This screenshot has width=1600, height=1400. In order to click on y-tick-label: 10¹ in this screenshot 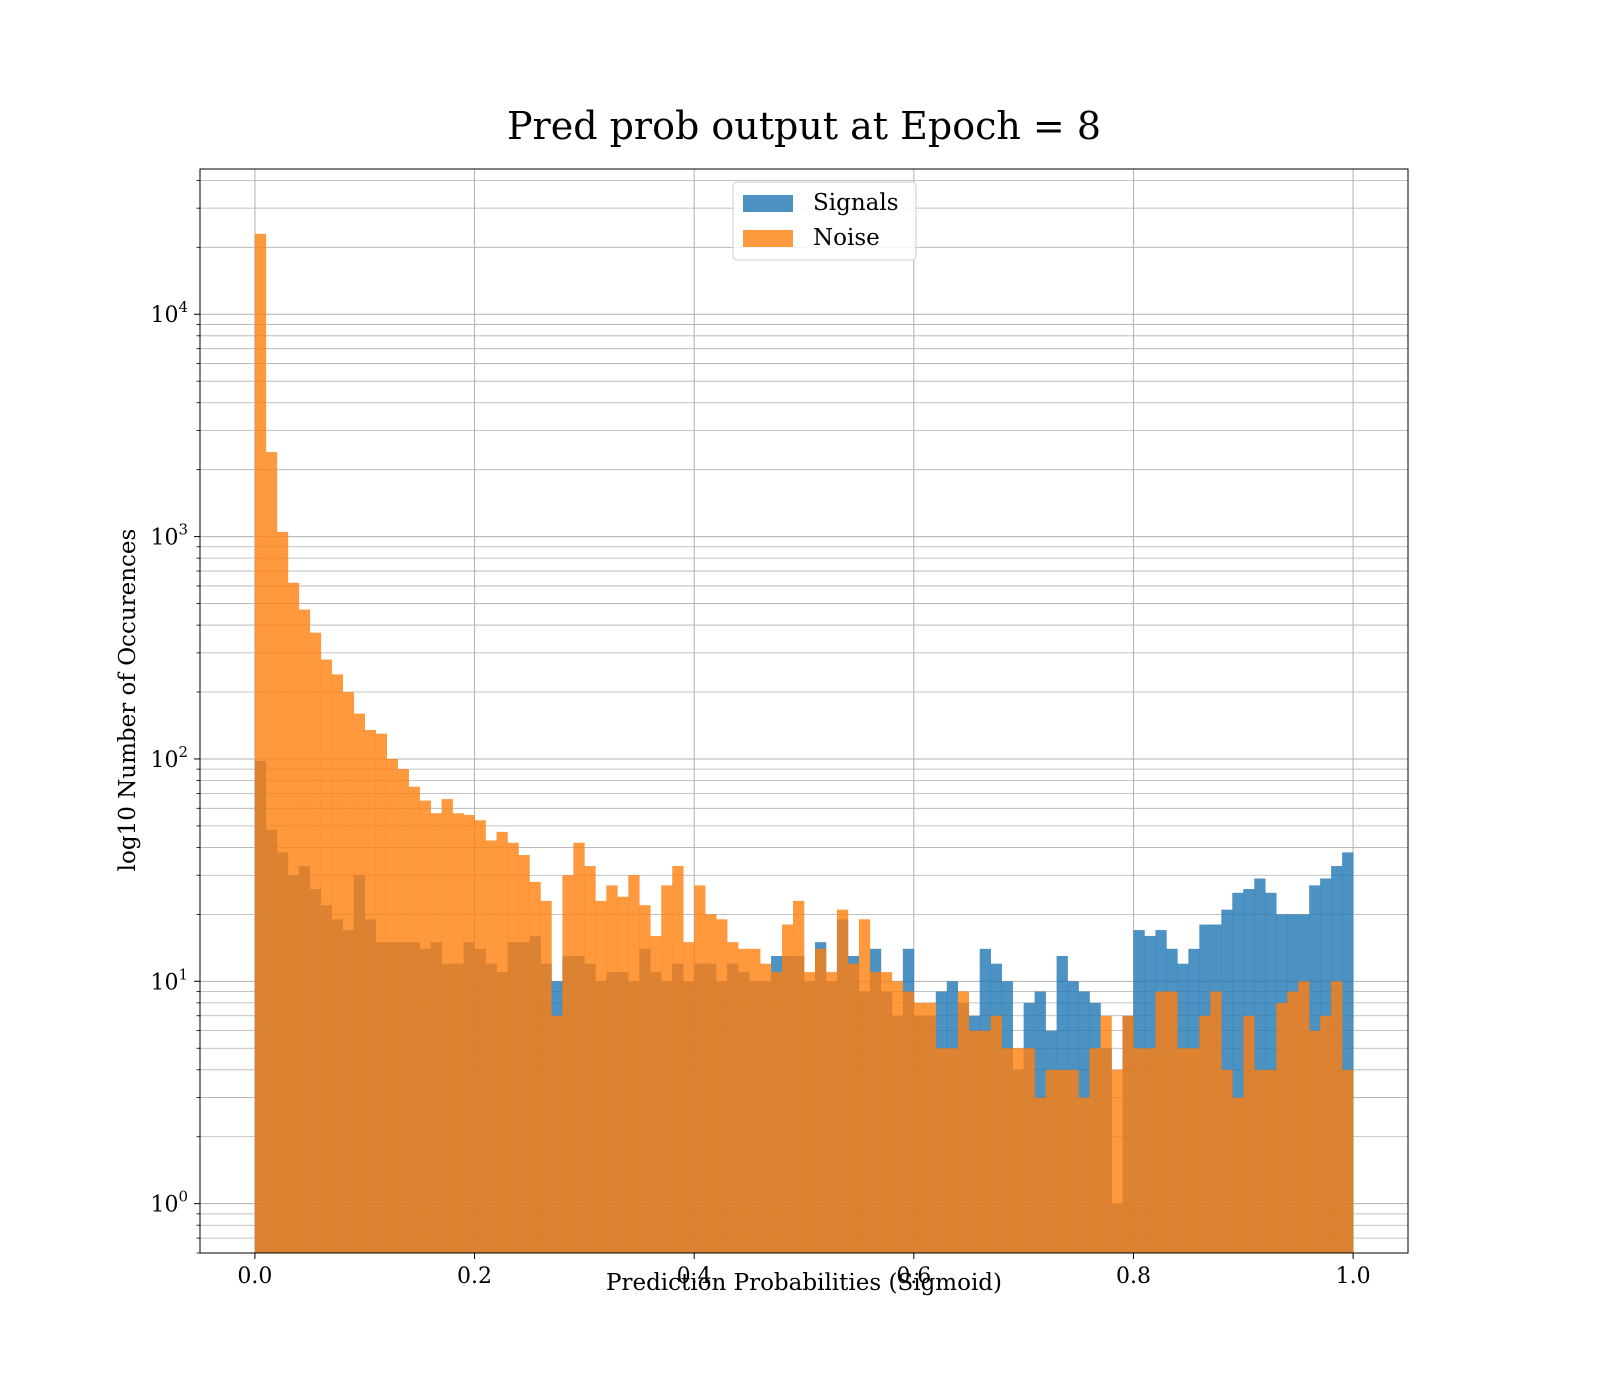, I will do `click(169, 980)`.